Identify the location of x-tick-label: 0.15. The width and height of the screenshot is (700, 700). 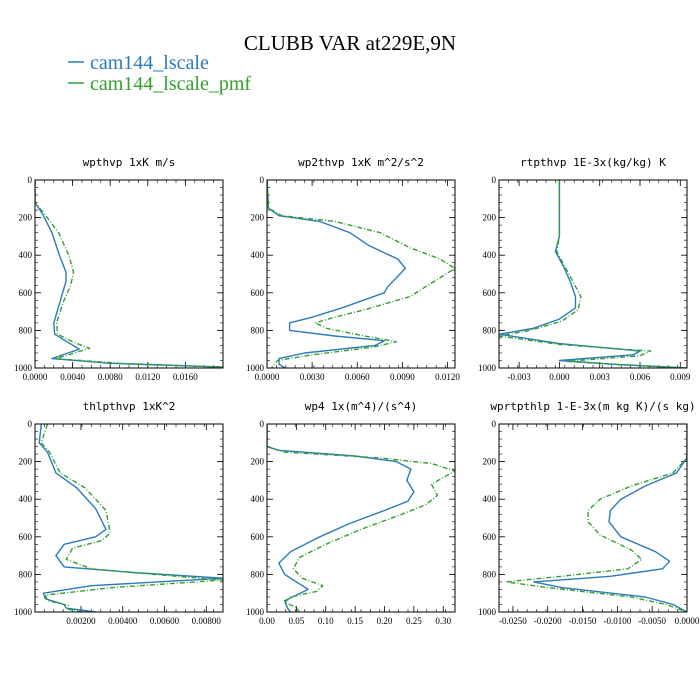
(355, 621).